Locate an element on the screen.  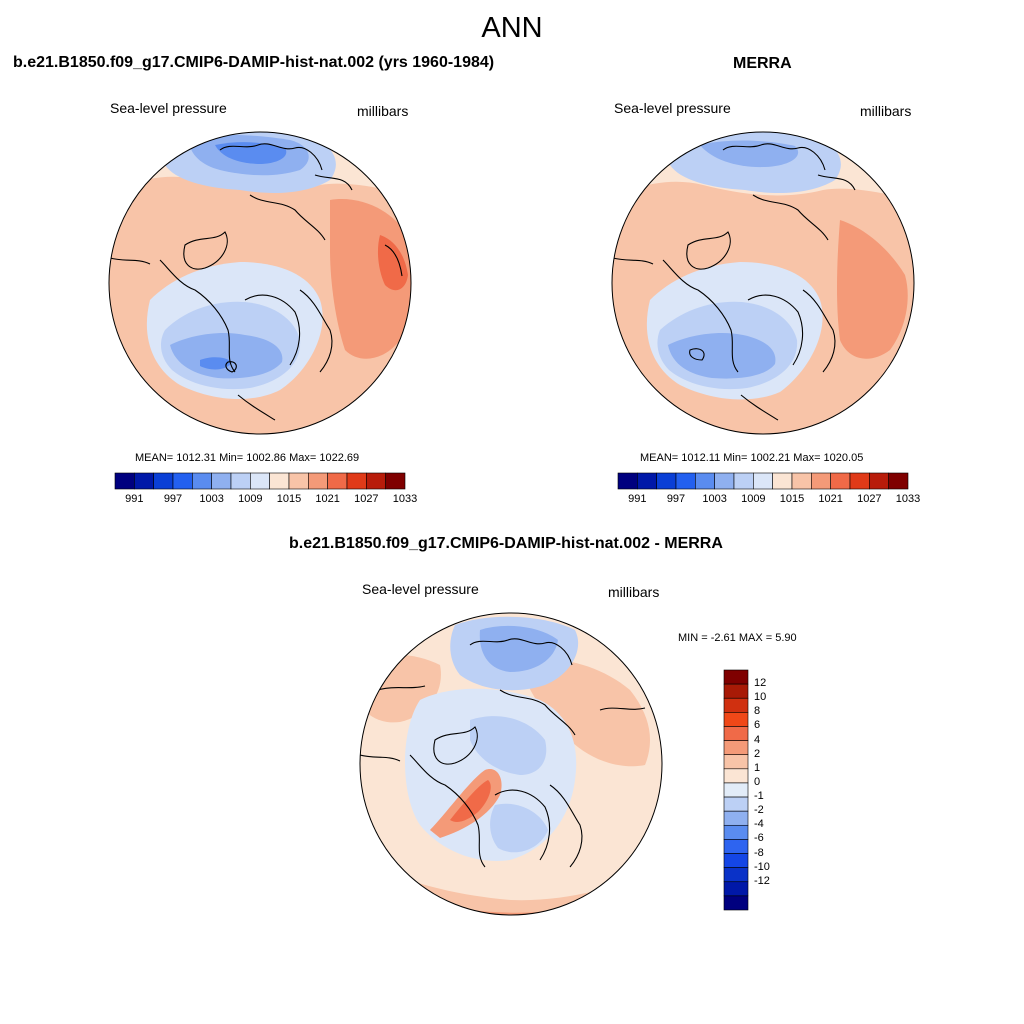
panel2-colorbar-tick-label: 991 is located at coordinates (637, 499).